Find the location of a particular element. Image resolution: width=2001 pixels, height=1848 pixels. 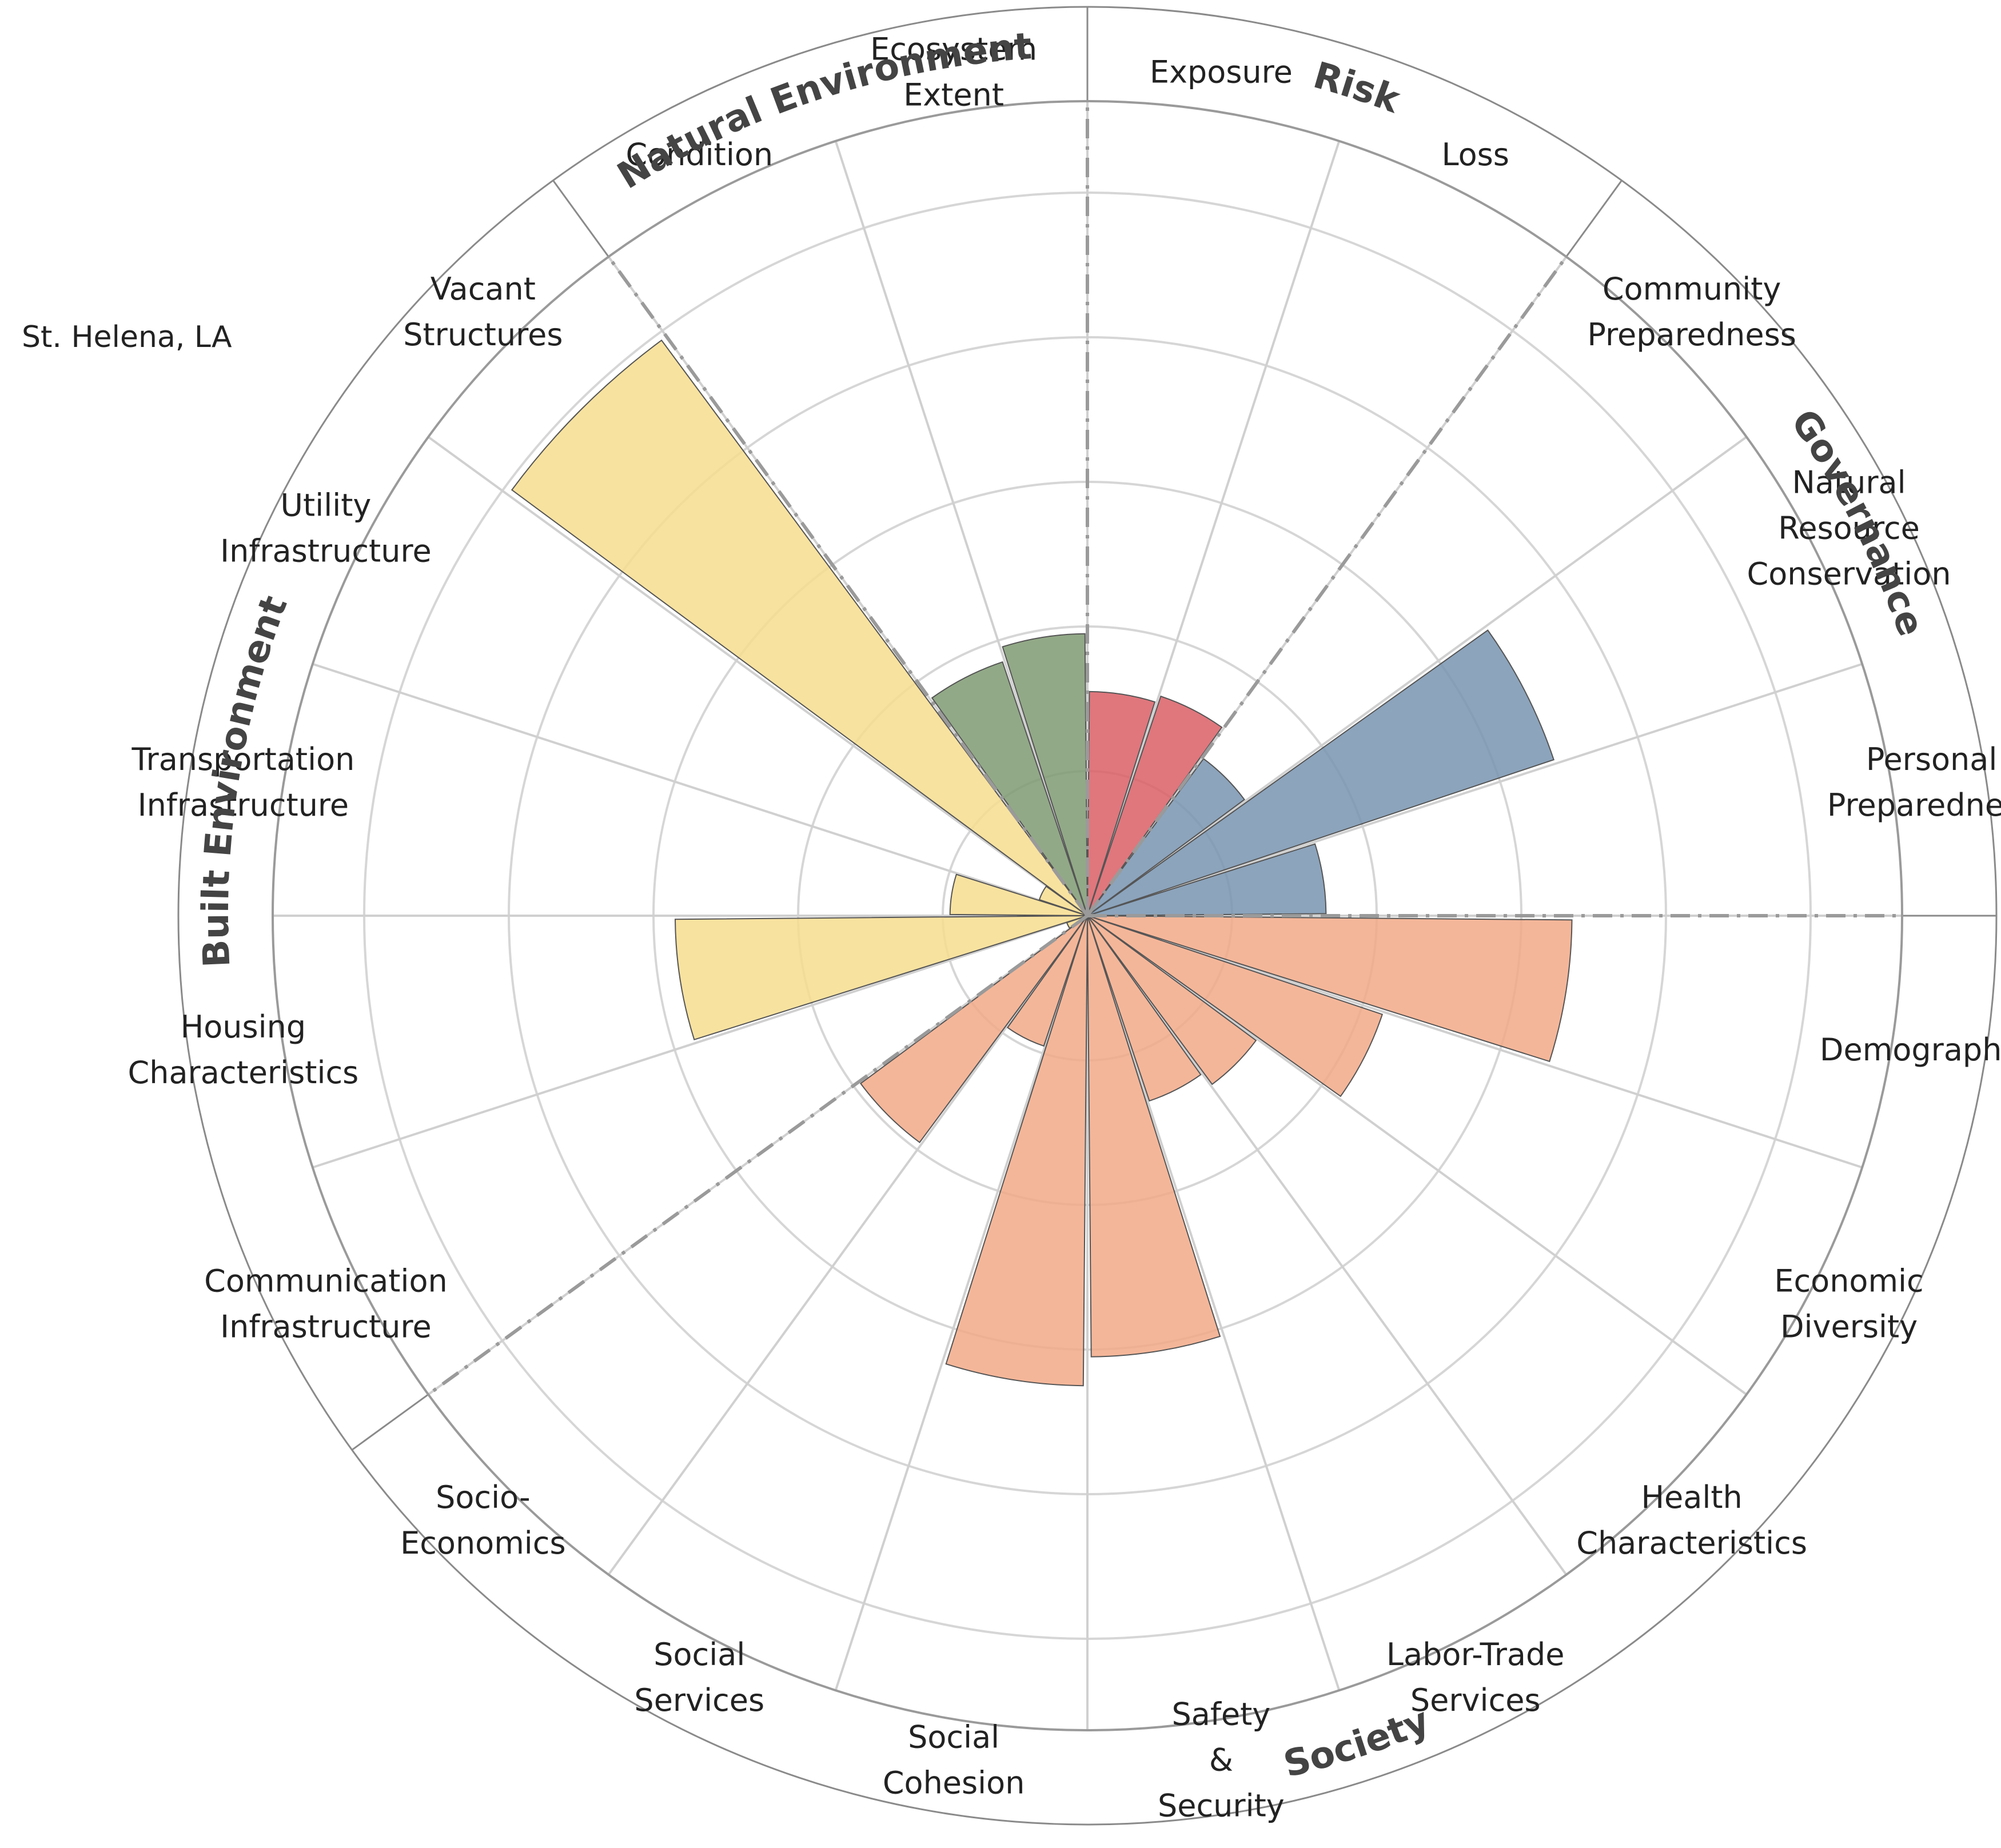

bar-economic-diversity is located at coordinates (1236, 1006).